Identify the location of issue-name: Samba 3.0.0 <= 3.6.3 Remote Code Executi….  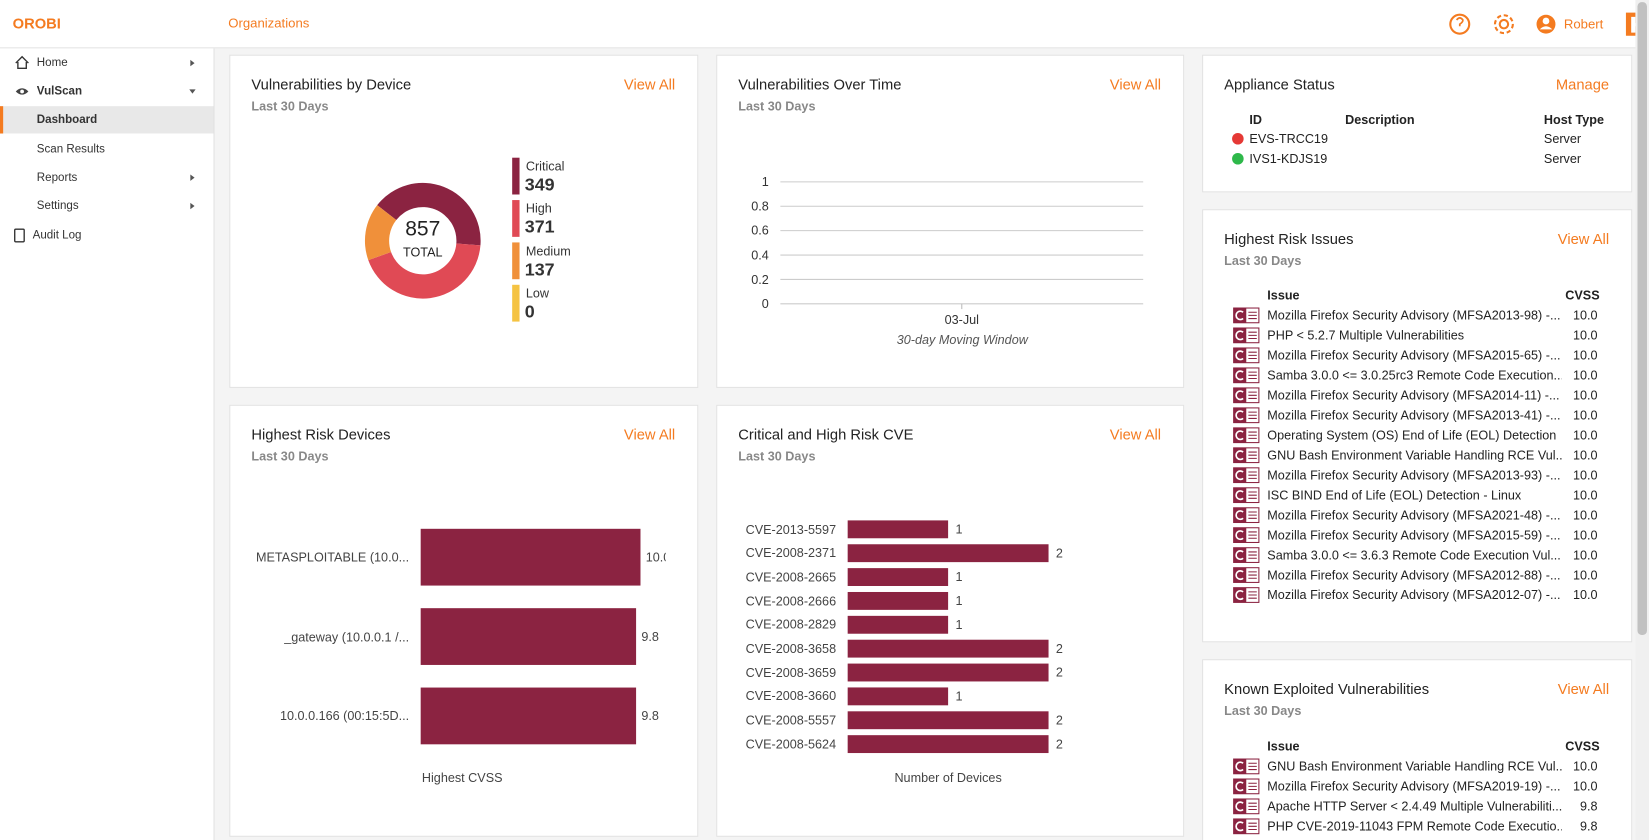
(1414, 555).